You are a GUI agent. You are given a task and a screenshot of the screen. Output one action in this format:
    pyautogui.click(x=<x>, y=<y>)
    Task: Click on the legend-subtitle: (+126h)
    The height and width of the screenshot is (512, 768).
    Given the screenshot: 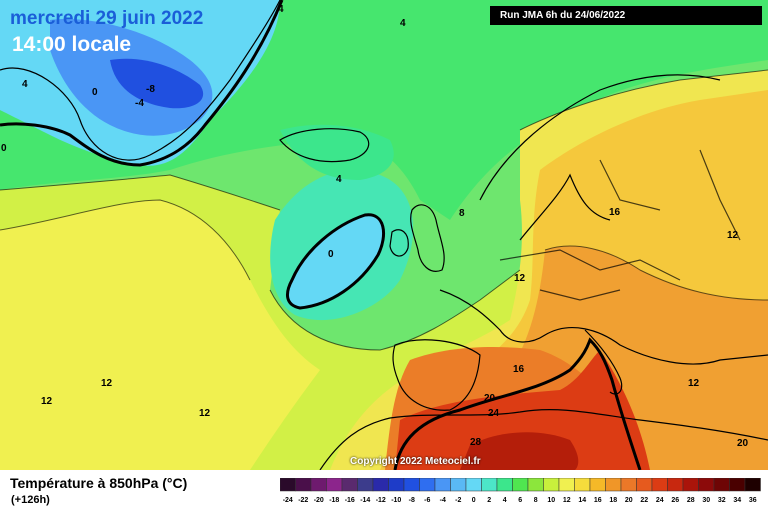 What is the action you would take?
    pyautogui.click(x=30, y=500)
    